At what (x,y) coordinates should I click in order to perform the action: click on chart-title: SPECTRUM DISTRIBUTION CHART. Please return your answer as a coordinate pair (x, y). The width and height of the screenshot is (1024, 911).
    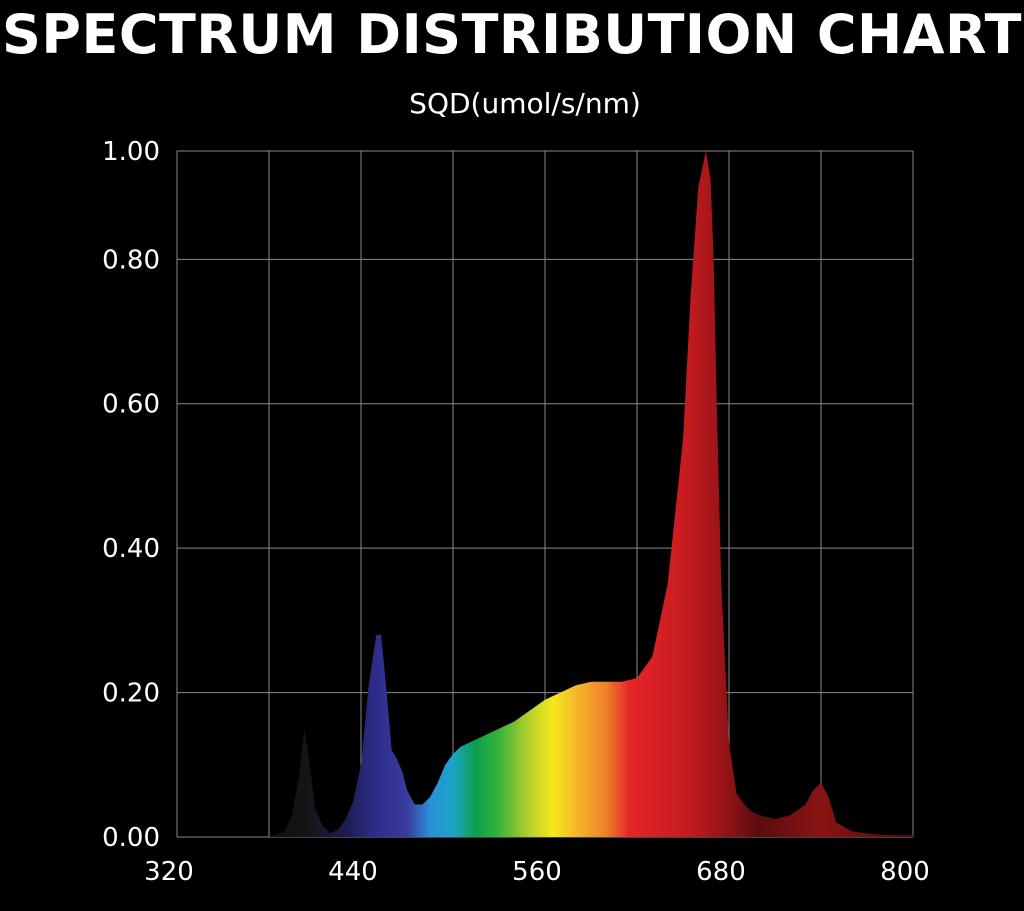
    Looking at the image, I should click on (512, 34).